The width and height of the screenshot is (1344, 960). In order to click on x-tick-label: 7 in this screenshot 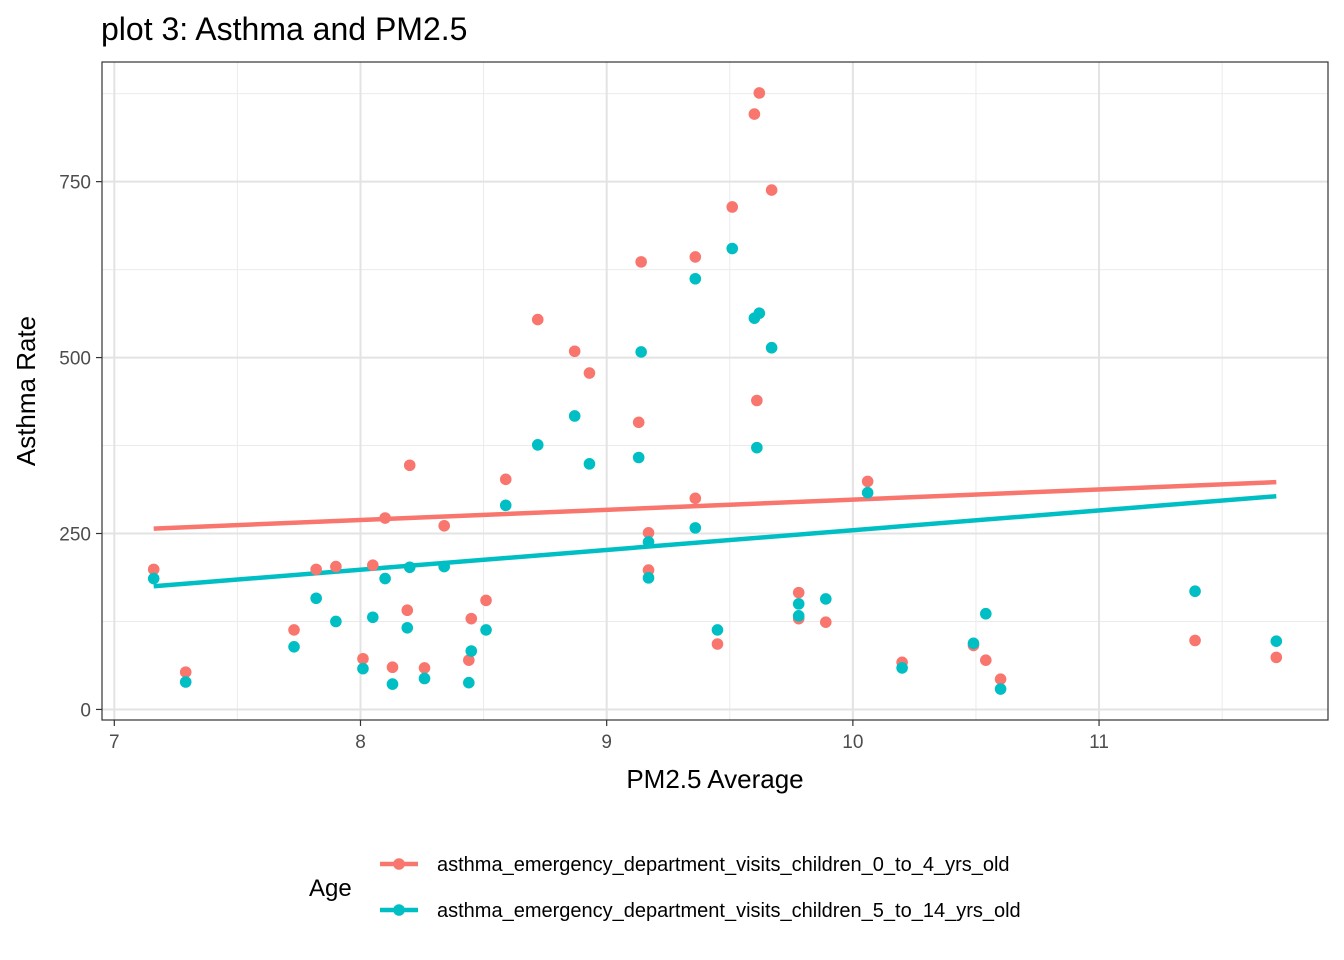, I will do `click(114, 742)`.